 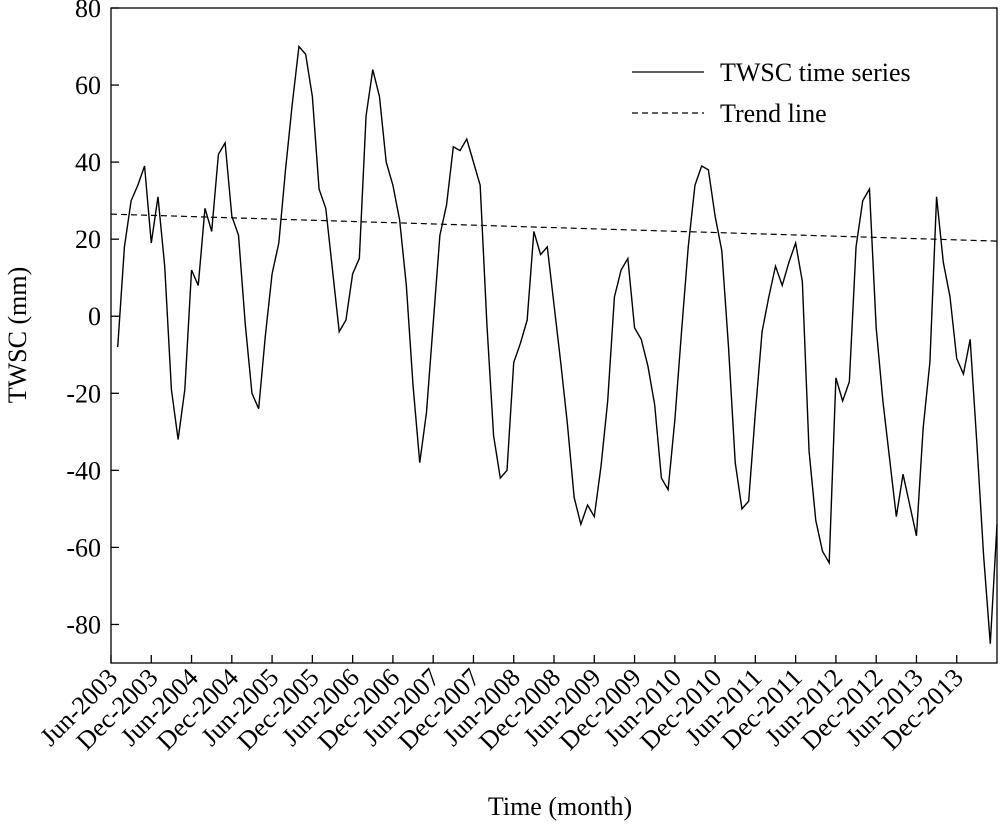 I want to click on y-tick-label: -20, so click(x=83, y=393).